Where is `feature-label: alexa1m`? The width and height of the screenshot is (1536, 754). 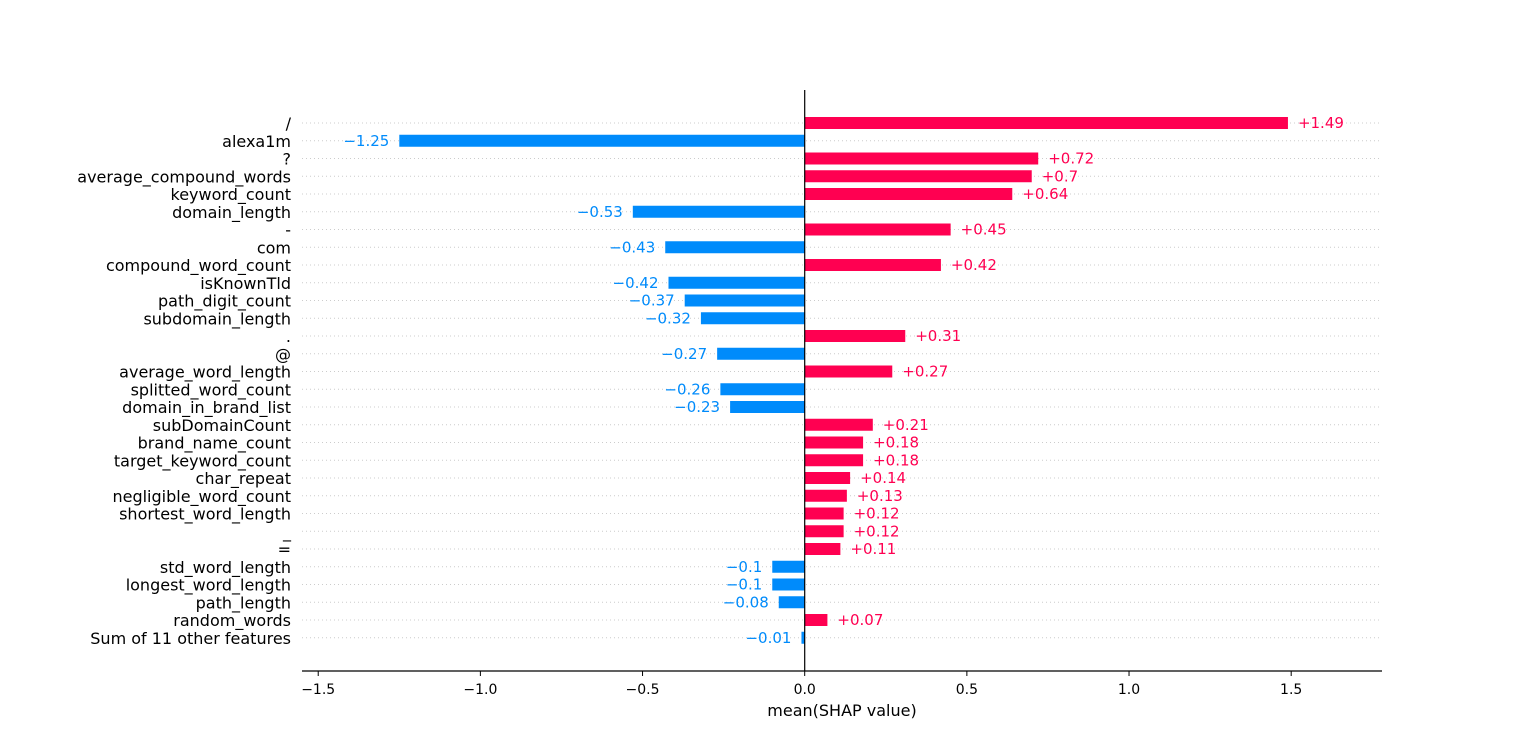
feature-label: alexa1m is located at coordinates (256, 141).